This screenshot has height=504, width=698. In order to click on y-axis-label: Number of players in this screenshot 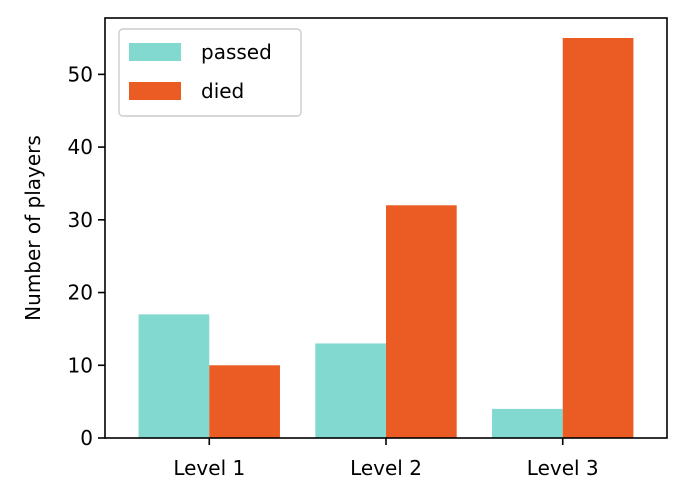, I will do `click(33, 228)`.